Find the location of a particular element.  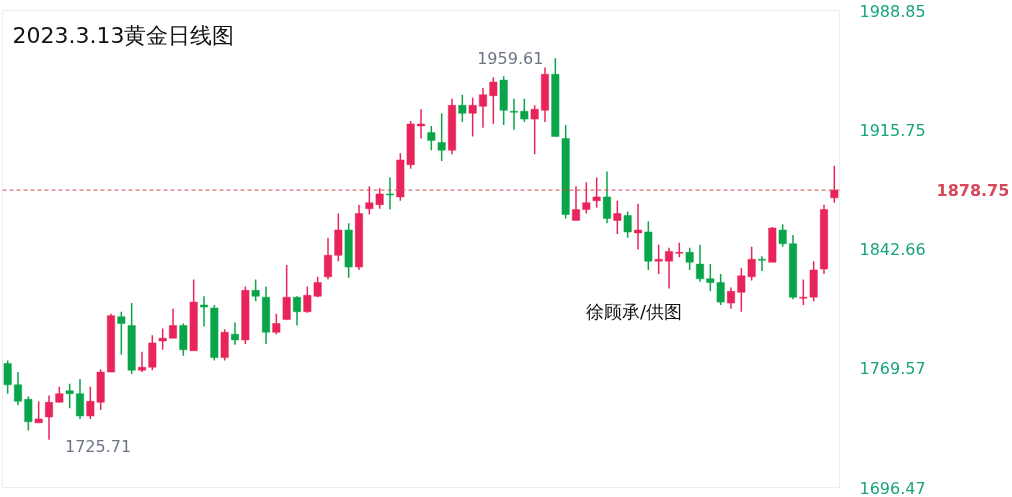

annotation: 徐顾承/供图 is located at coordinates (633, 311).